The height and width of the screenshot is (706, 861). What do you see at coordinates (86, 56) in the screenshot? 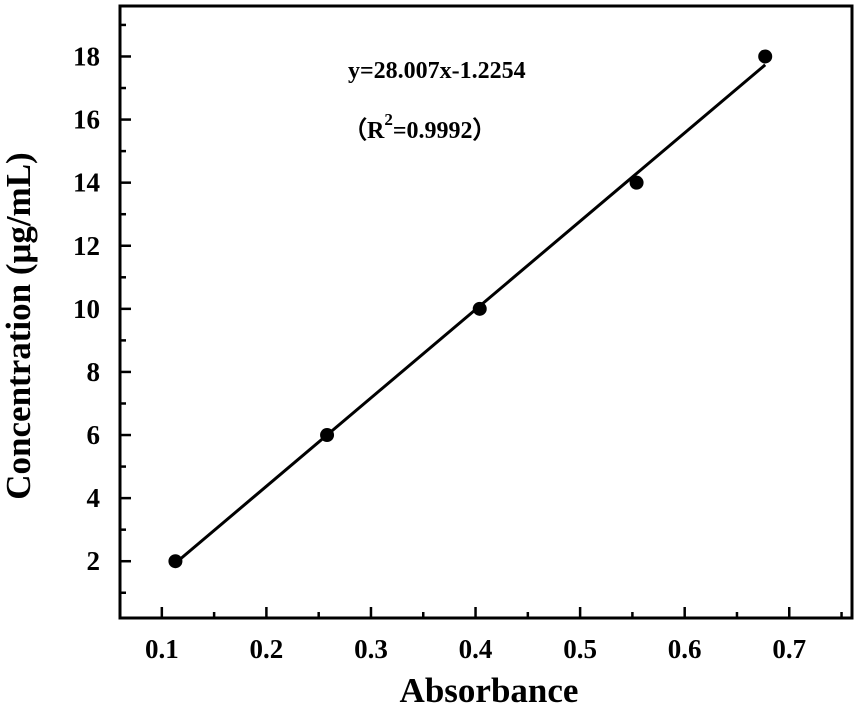
I see `y-tick-label: 18` at bounding box center [86, 56].